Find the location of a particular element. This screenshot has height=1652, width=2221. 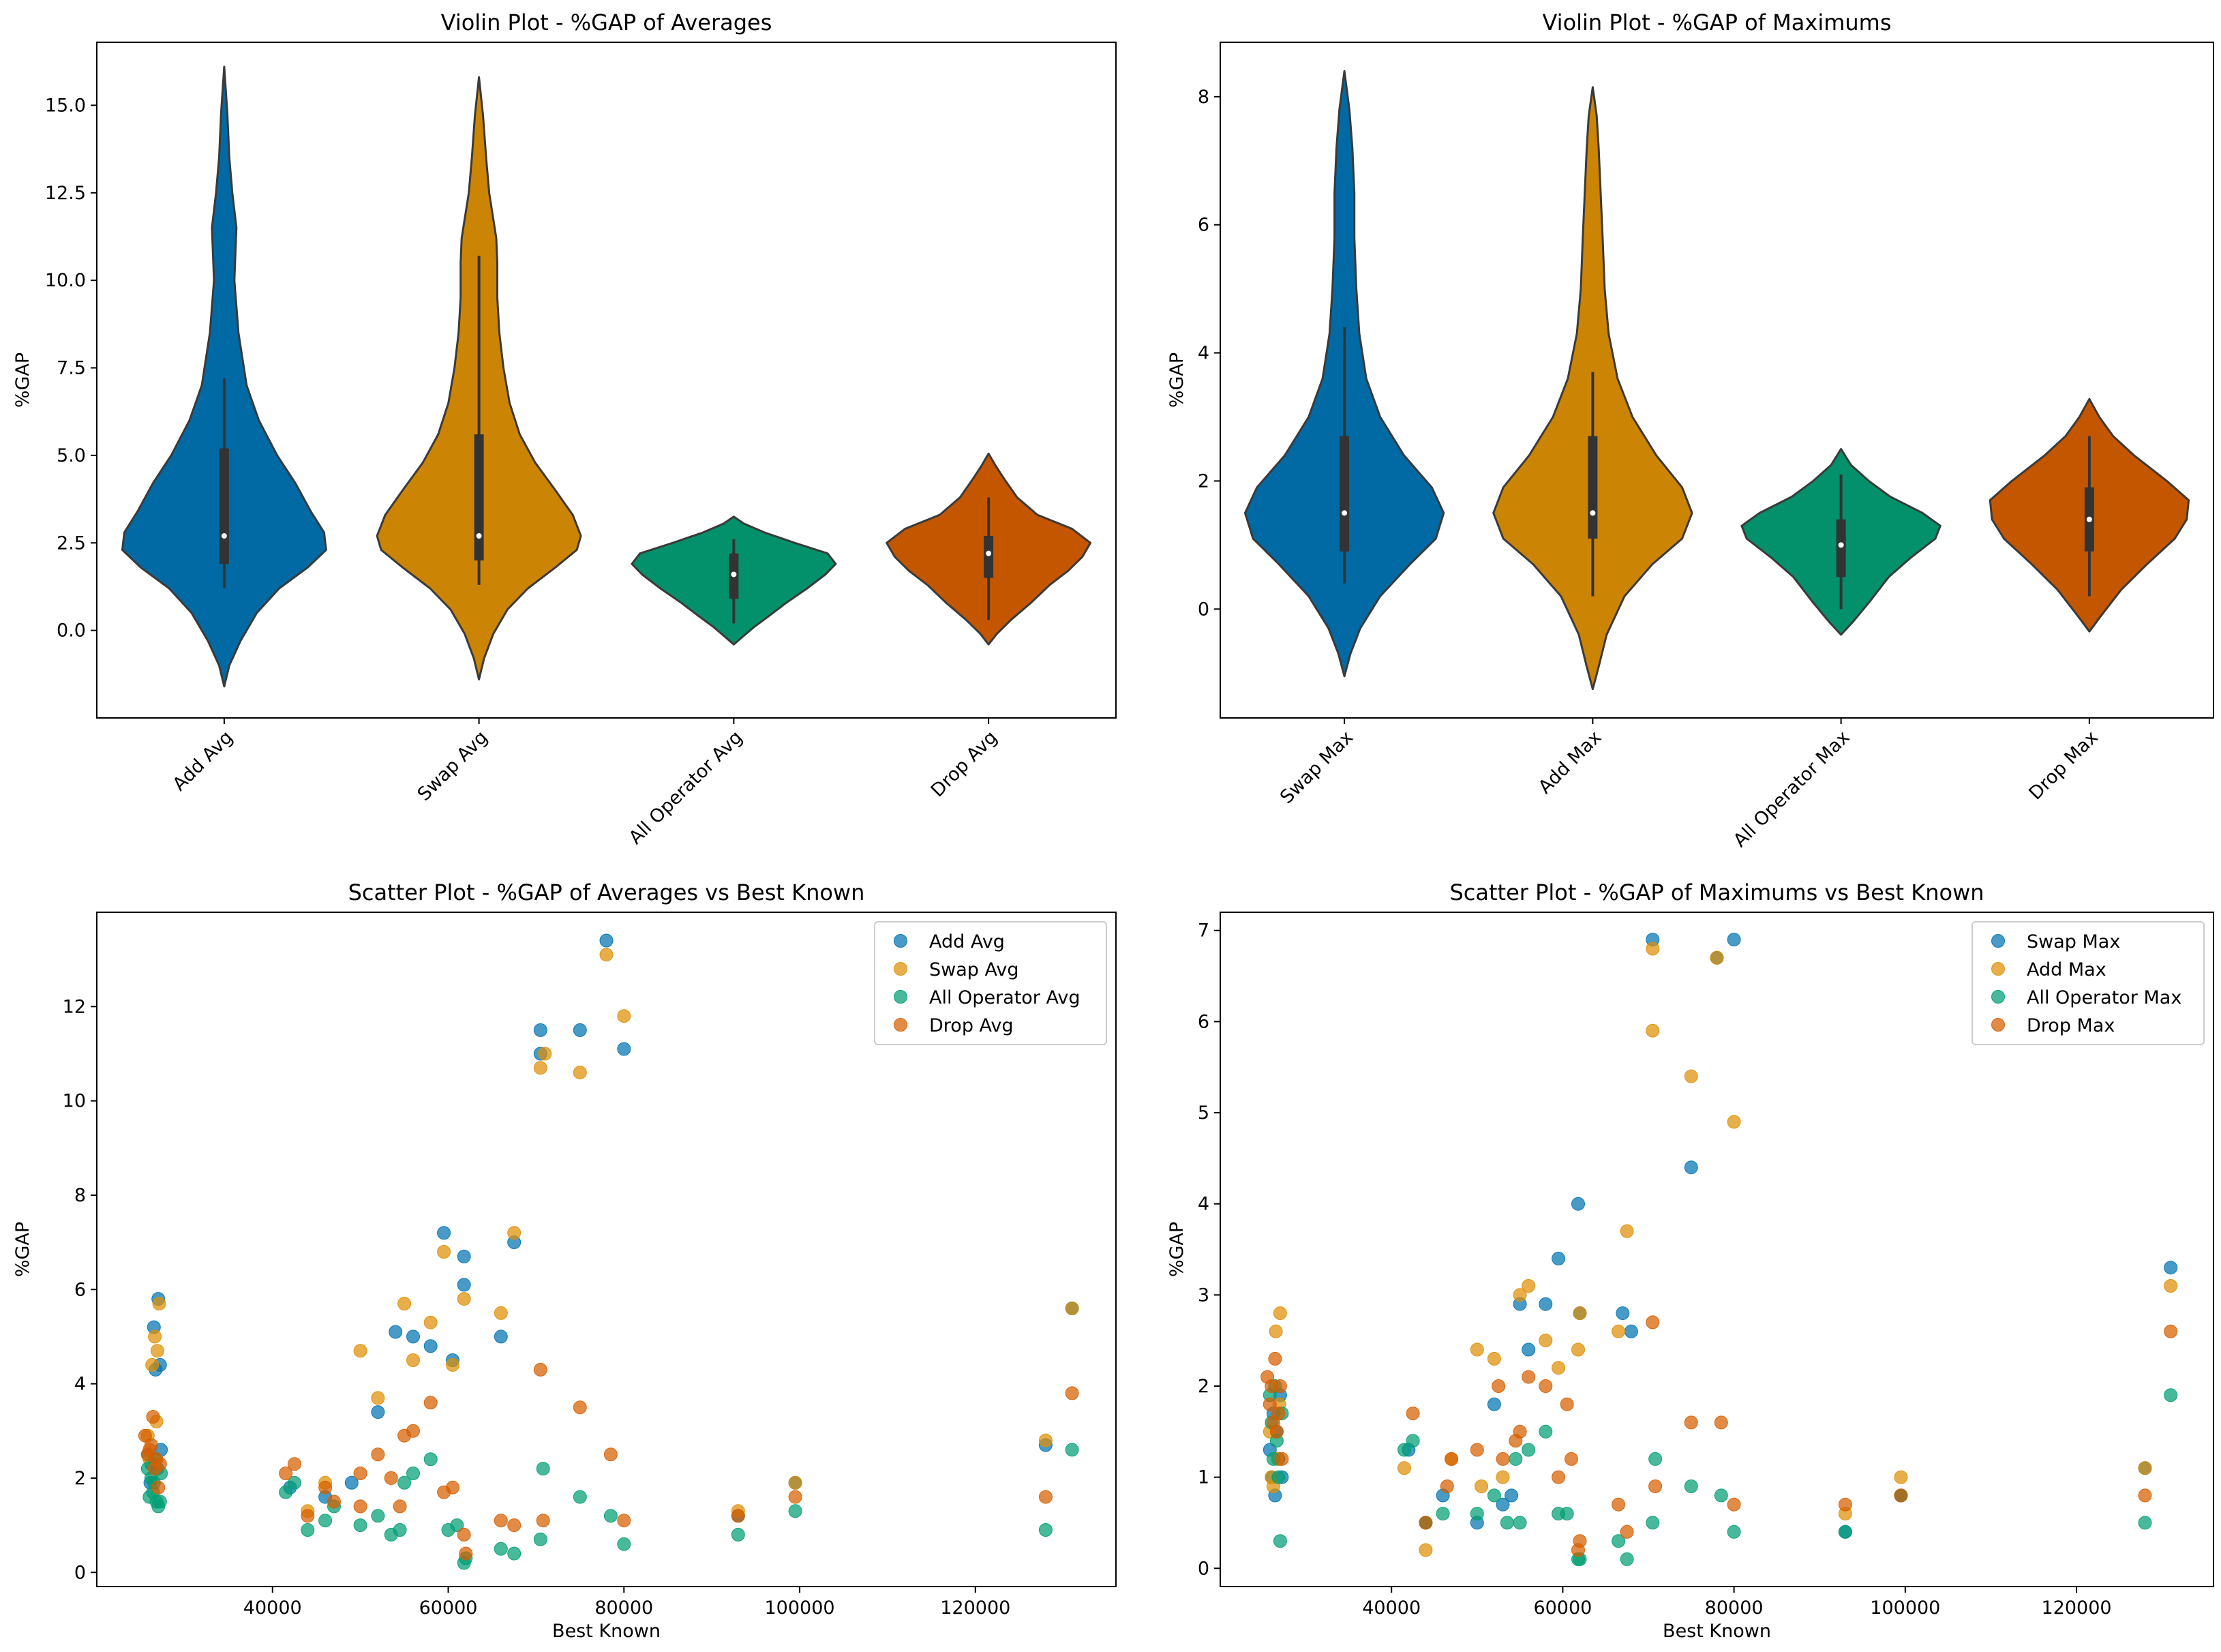

x-tick-label: Swap Max is located at coordinates (1316, 767).